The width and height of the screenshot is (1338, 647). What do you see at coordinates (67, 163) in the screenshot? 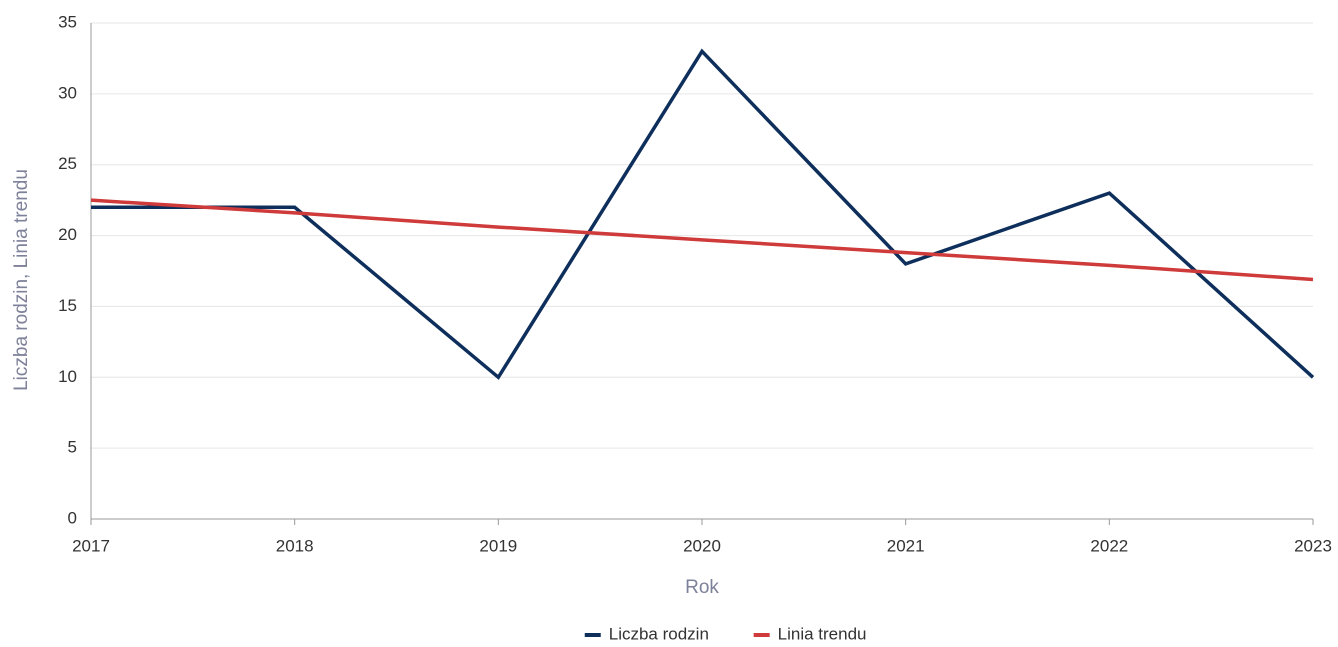
I see `y-tick-label: 25` at bounding box center [67, 163].